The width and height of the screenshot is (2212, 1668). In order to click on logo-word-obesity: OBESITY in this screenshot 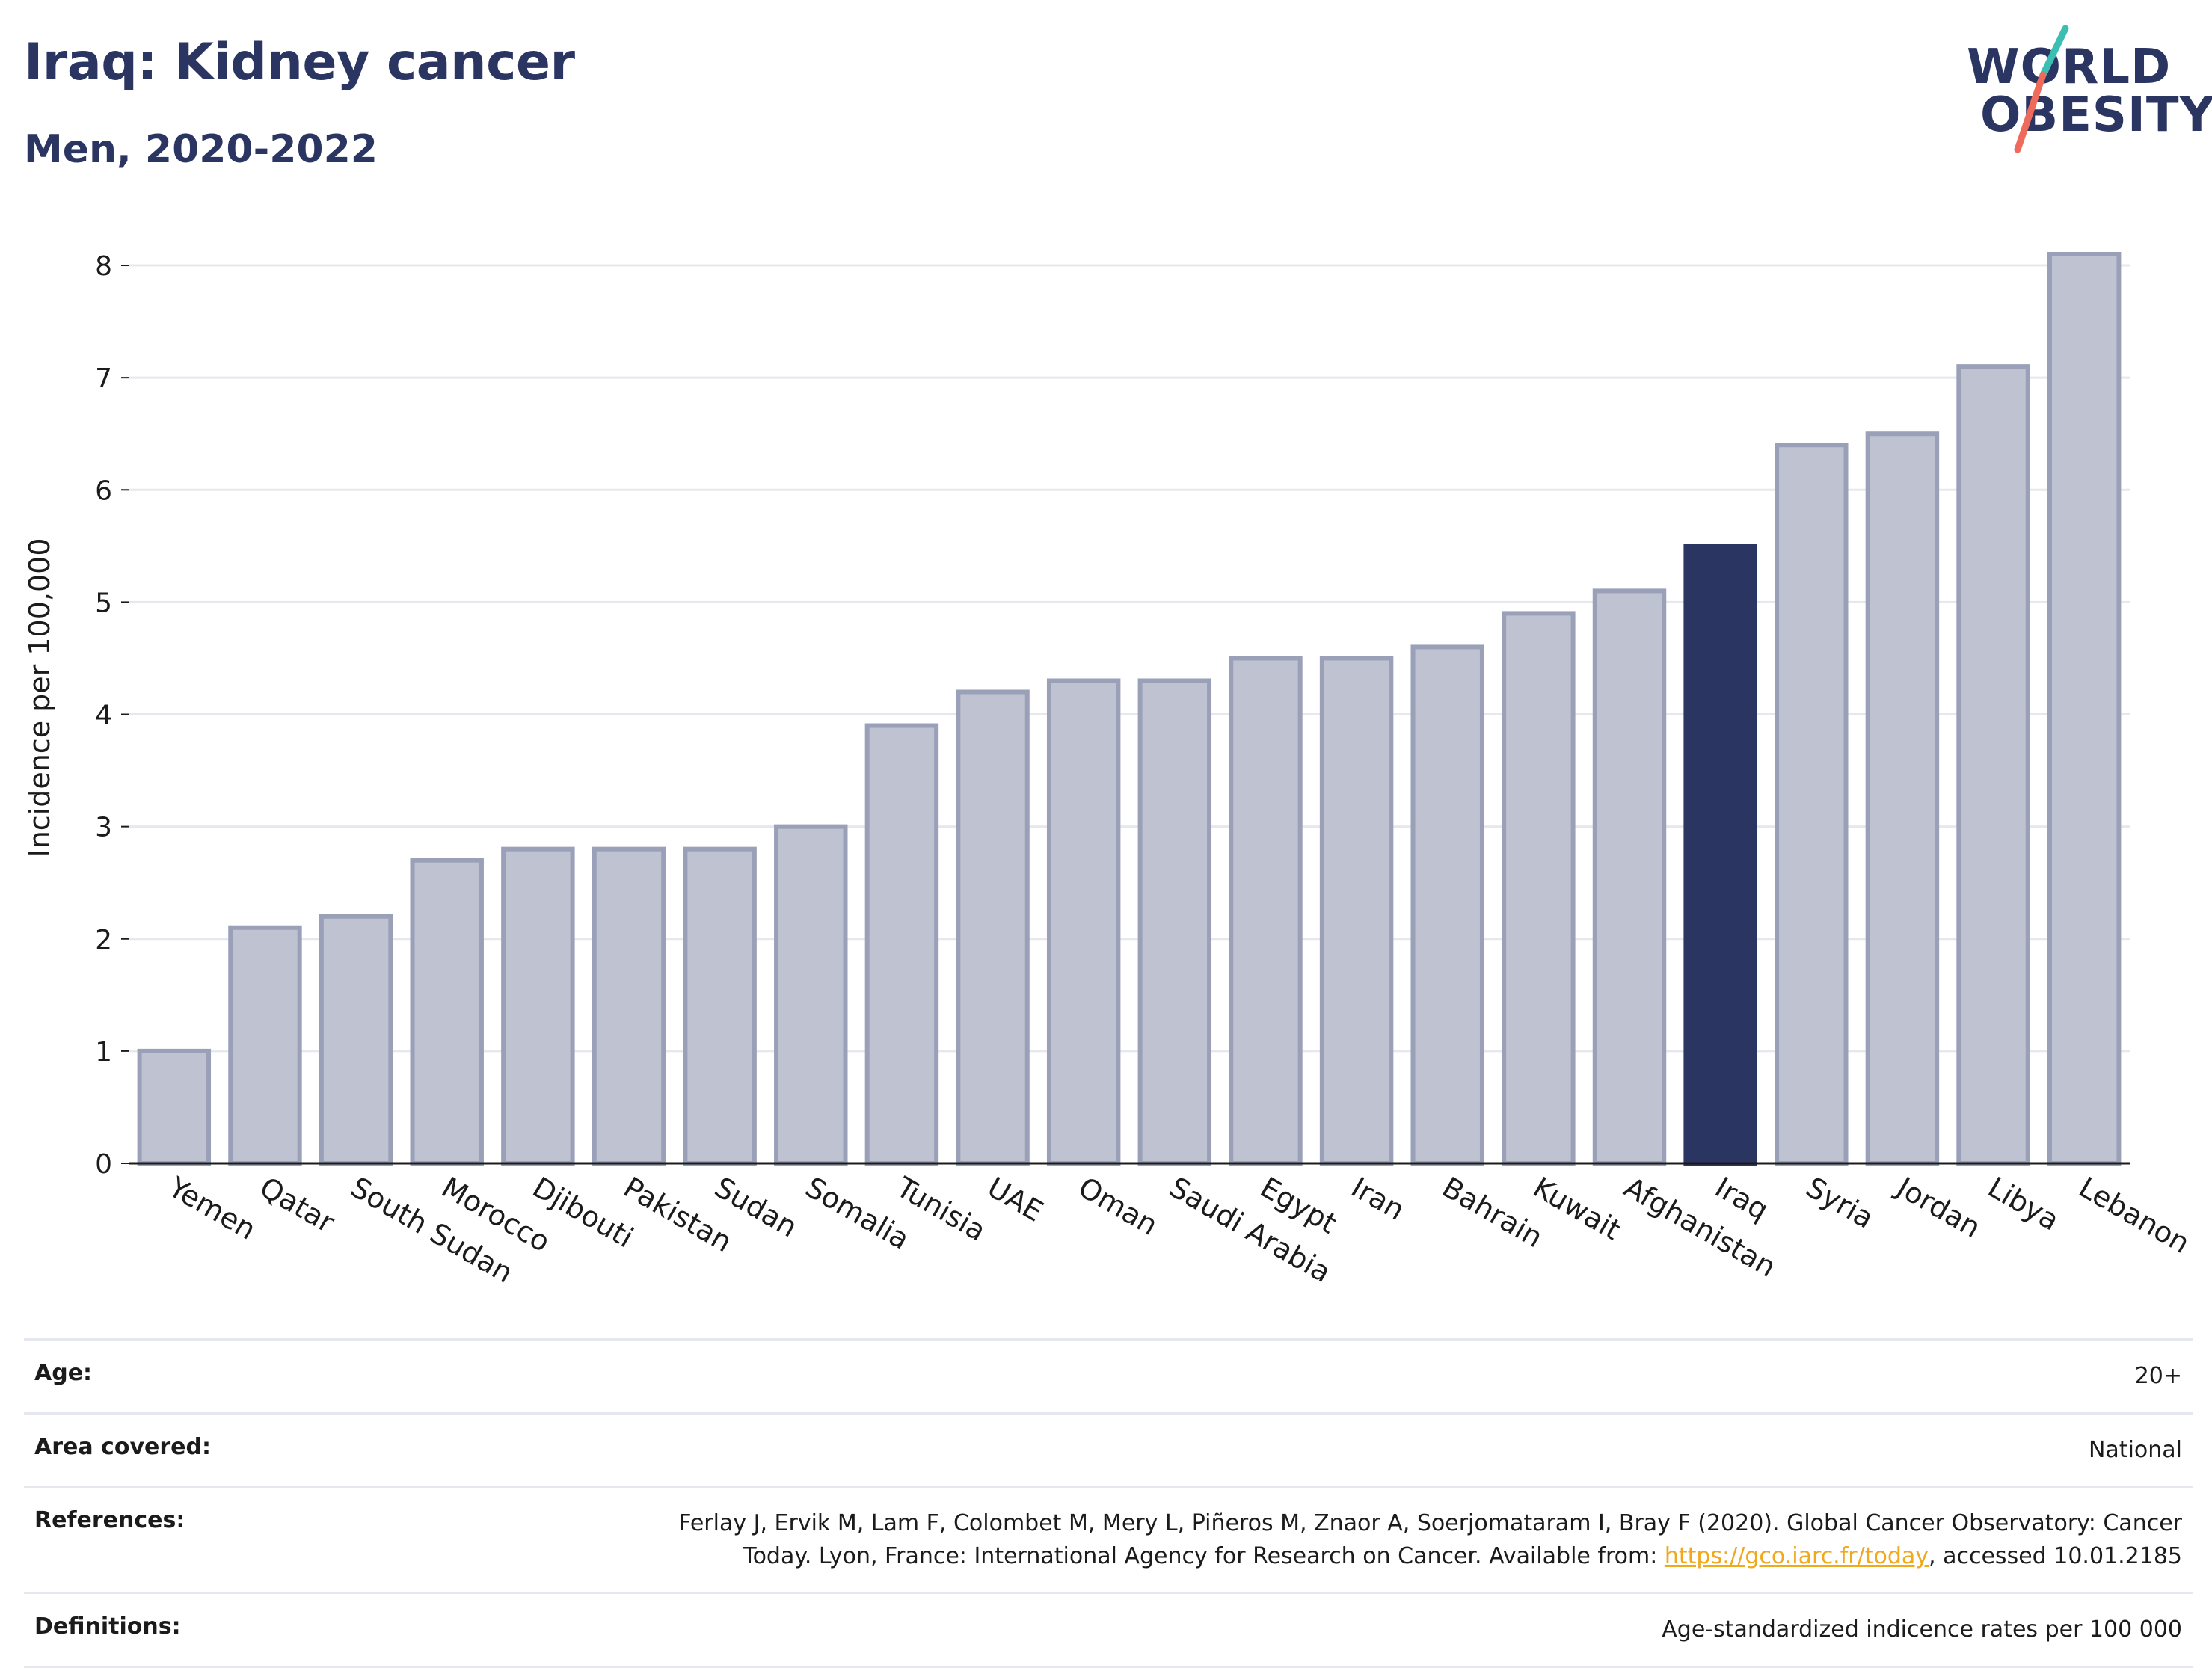, I will do `click(2096, 115)`.